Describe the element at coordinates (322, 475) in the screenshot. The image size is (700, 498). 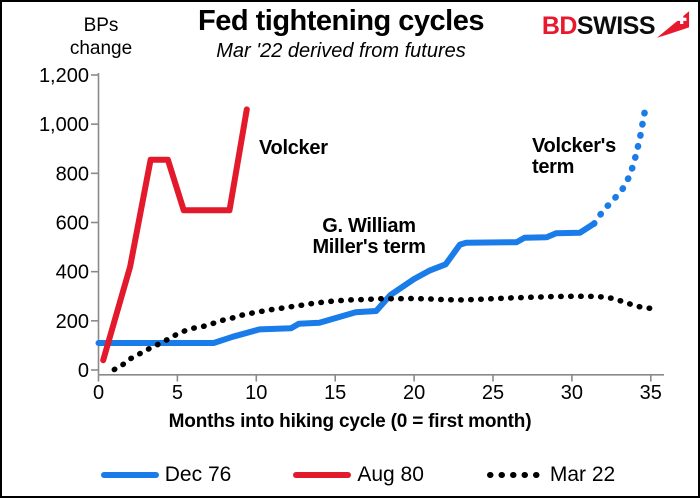
I see `legend-swatch-aug80-line` at that location.